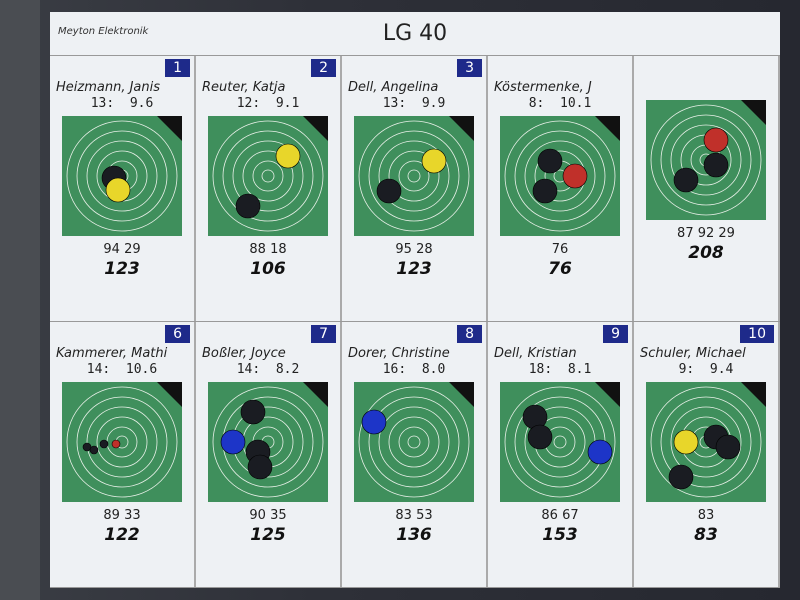 Image resolution: width=800 pixels, height=600 pixels. What do you see at coordinates (103, 31) in the screenshot?
I see `brand-label: Meyton Elektronik` at bounding box center [103, 31].